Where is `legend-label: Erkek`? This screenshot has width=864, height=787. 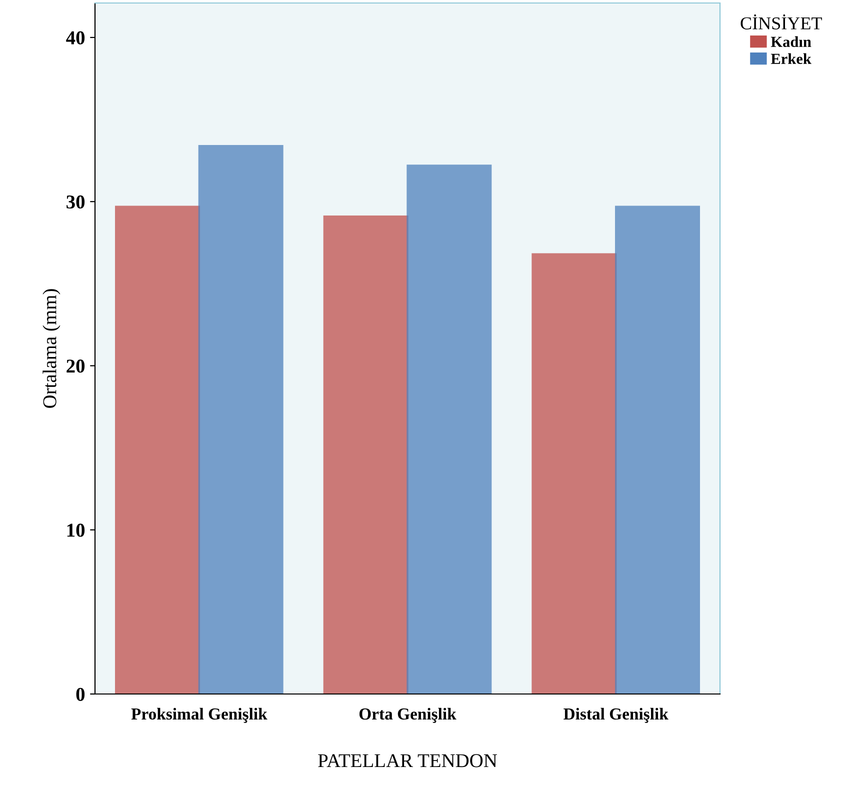
legend-label: Erkek is located at coordinates (791, 58).